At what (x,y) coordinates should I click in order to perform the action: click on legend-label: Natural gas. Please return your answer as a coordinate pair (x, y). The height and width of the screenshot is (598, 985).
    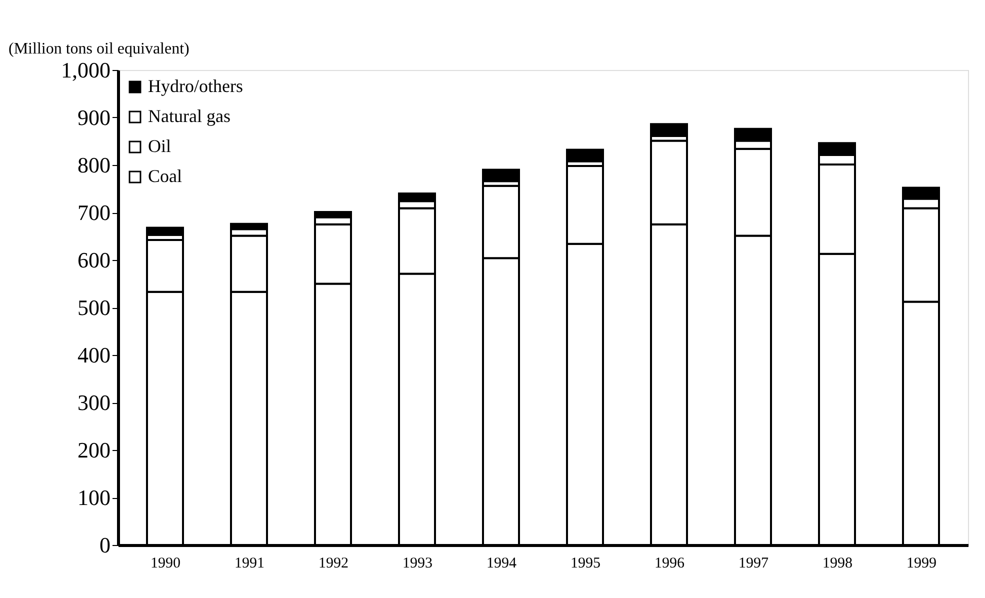
    Looking at the image, I should click on (189, 116).